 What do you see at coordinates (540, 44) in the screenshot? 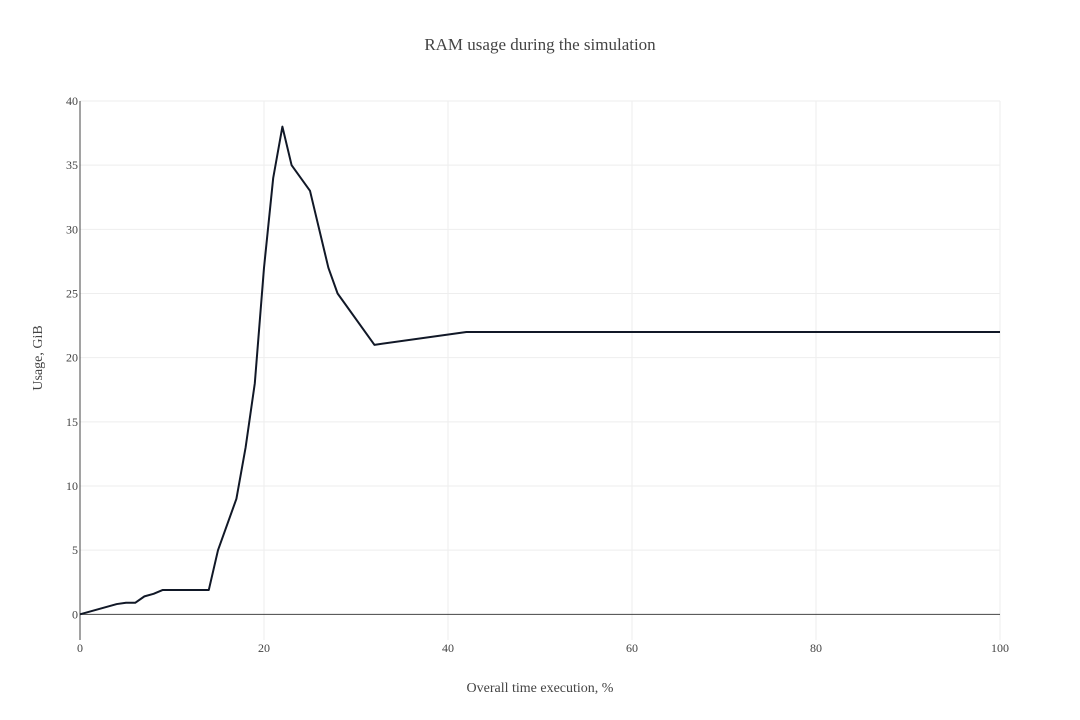
I see `chart-title: RAM usage during the simulation` at bounding box center [540, 44].